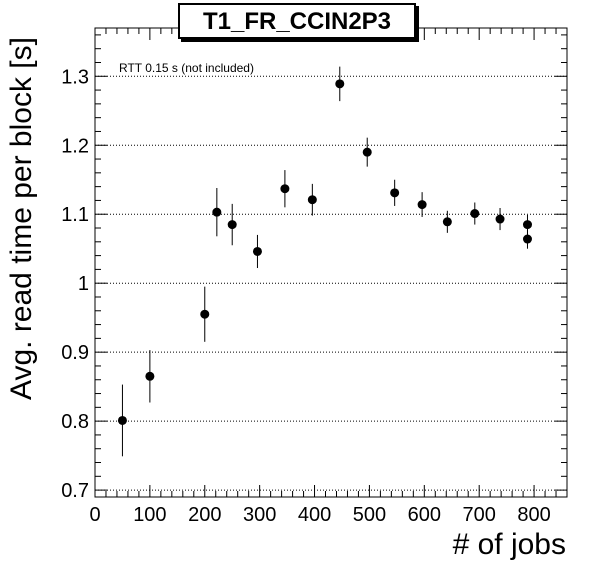 This screenshot has height=572, width=596. What do you see at coordinates (533, 515) in the screenshot?
I see `x-tick-label: 800` at bounding box center [533, 515].